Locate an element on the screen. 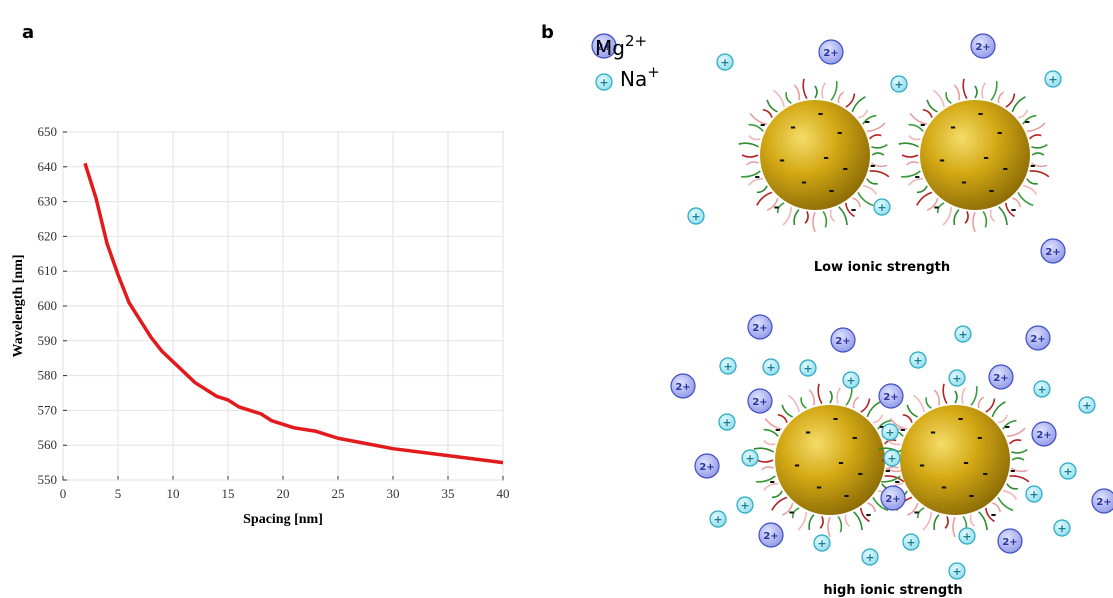 Image resolution: width=1113 pixels, height=598 pixels. gold-core is located at coordinates (830, 460).